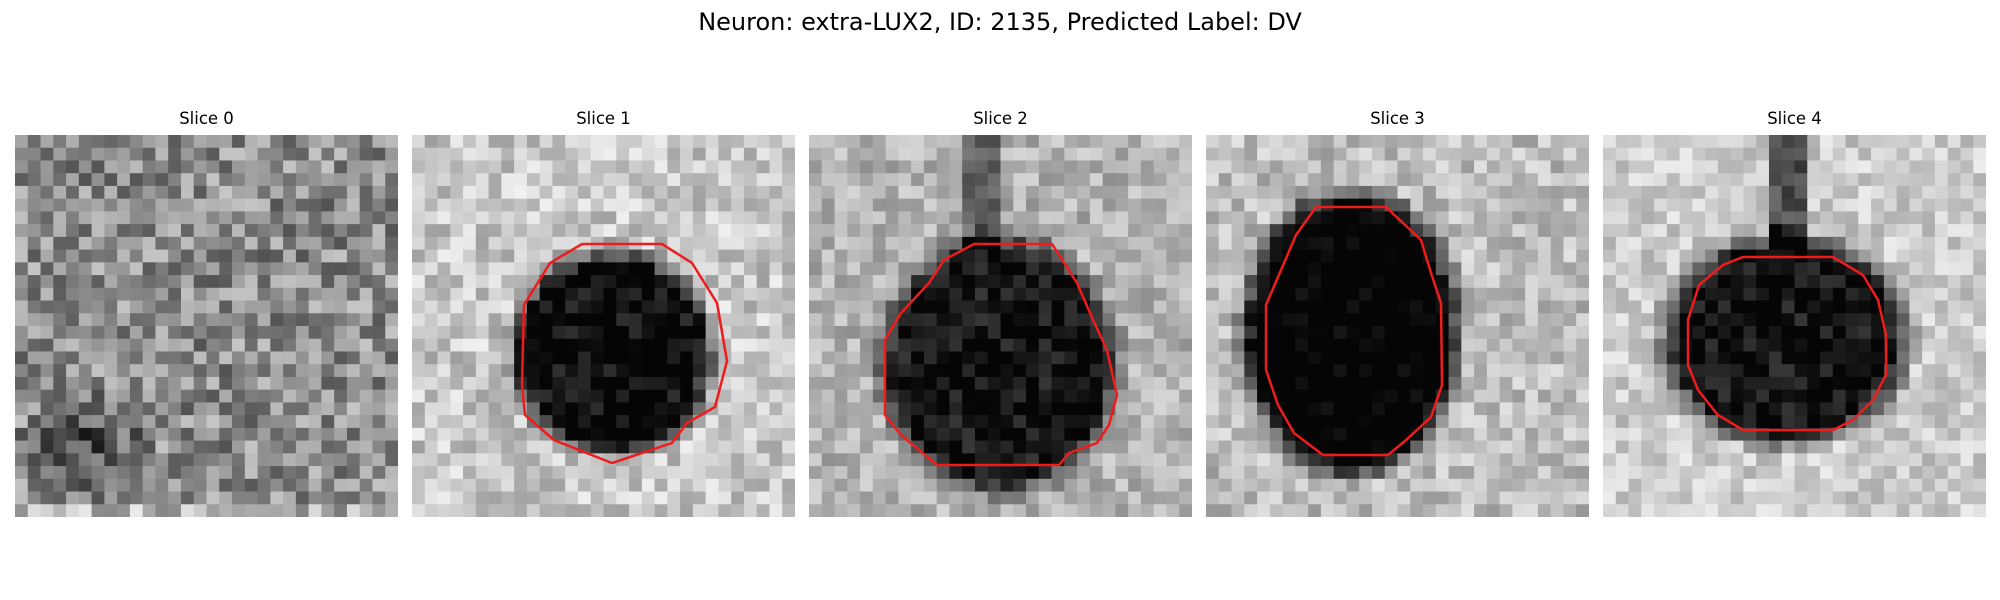 The height and width of the screenshot is (600, 2000). What do you see at coordinates (1000, 118) in the screenshot?
I see `slice-title: Slice 2` at bounding box center [1000, 118].